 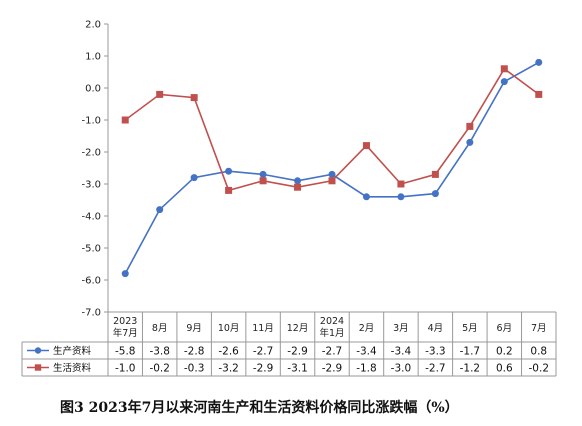 I want to click on category-label: 年1月, so click(x=331, y=333).